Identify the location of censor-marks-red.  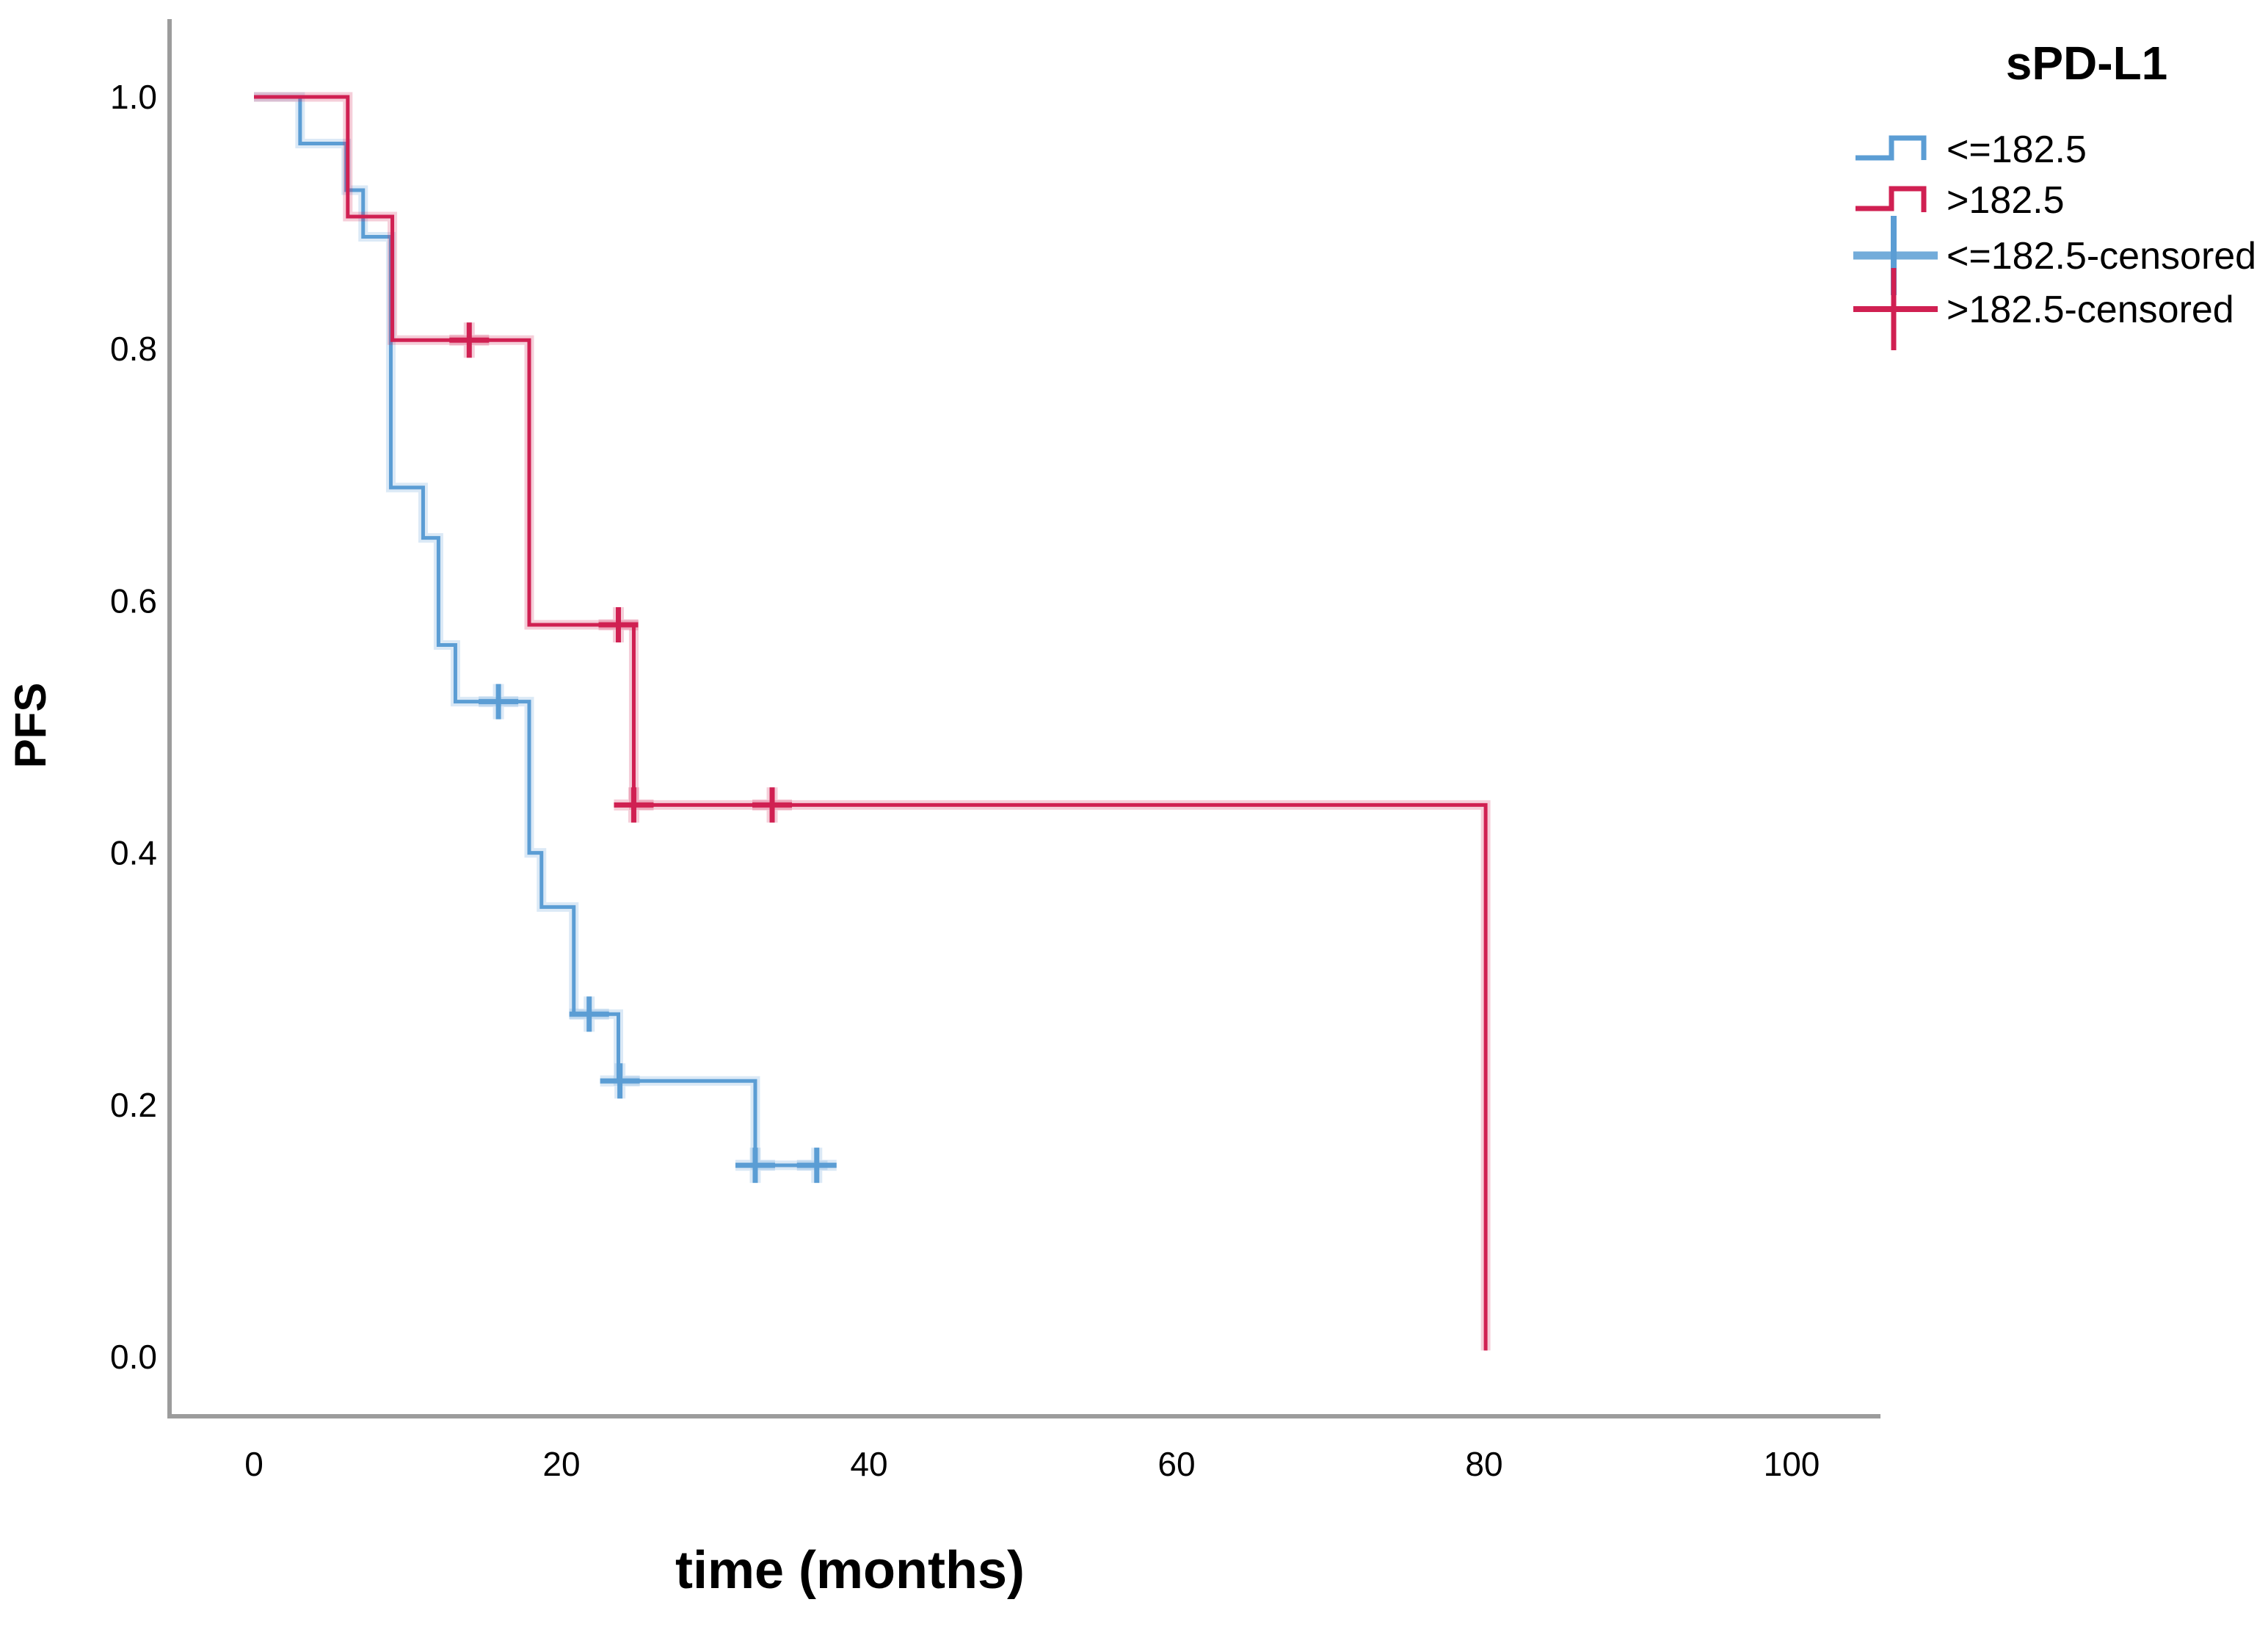
(621, 572).